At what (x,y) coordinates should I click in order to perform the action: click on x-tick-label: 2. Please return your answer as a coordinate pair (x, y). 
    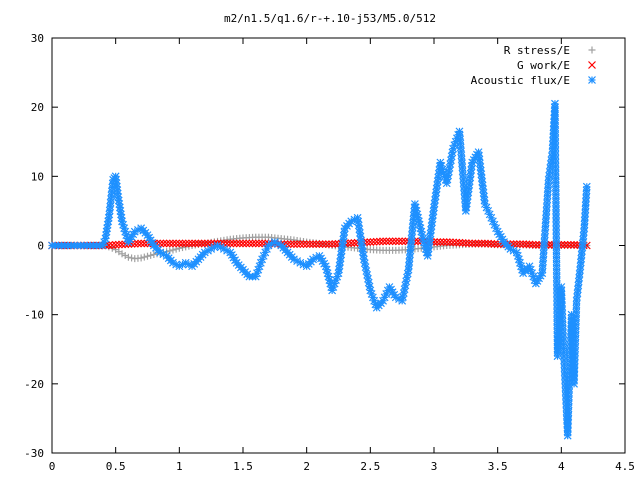
    Looking at the image, I should click on (306, 466).